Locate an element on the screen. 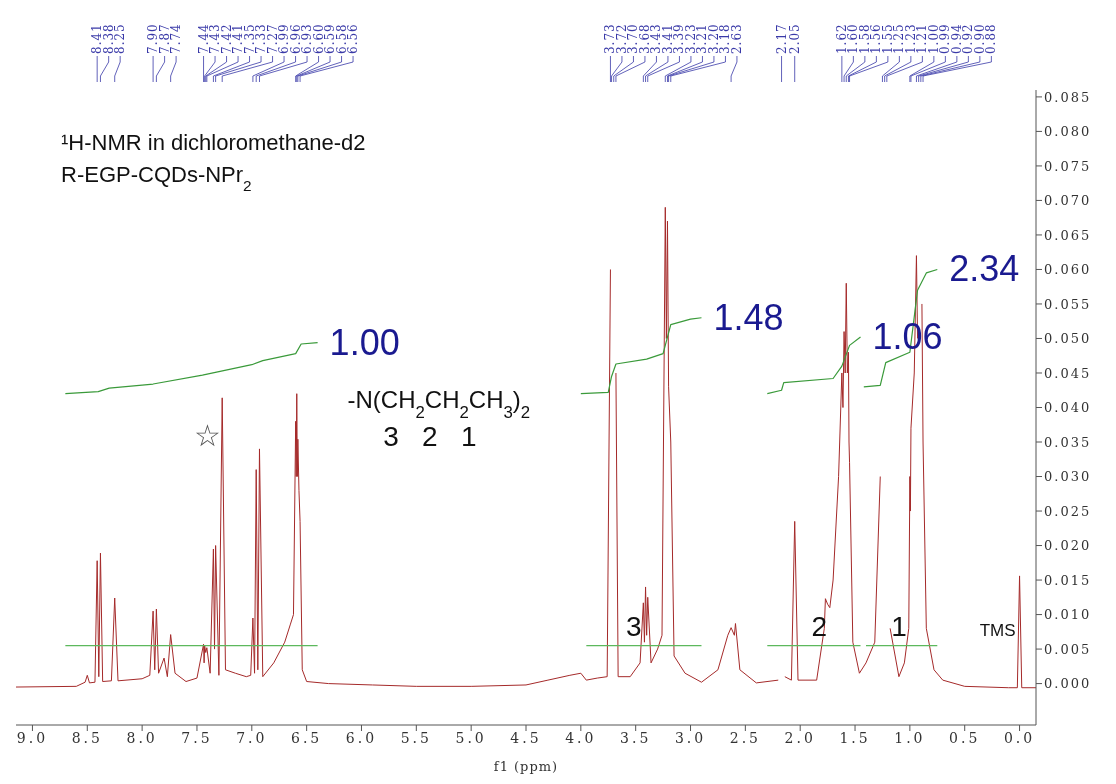  annotation: 0.88 is located at coordinates (991, 38).